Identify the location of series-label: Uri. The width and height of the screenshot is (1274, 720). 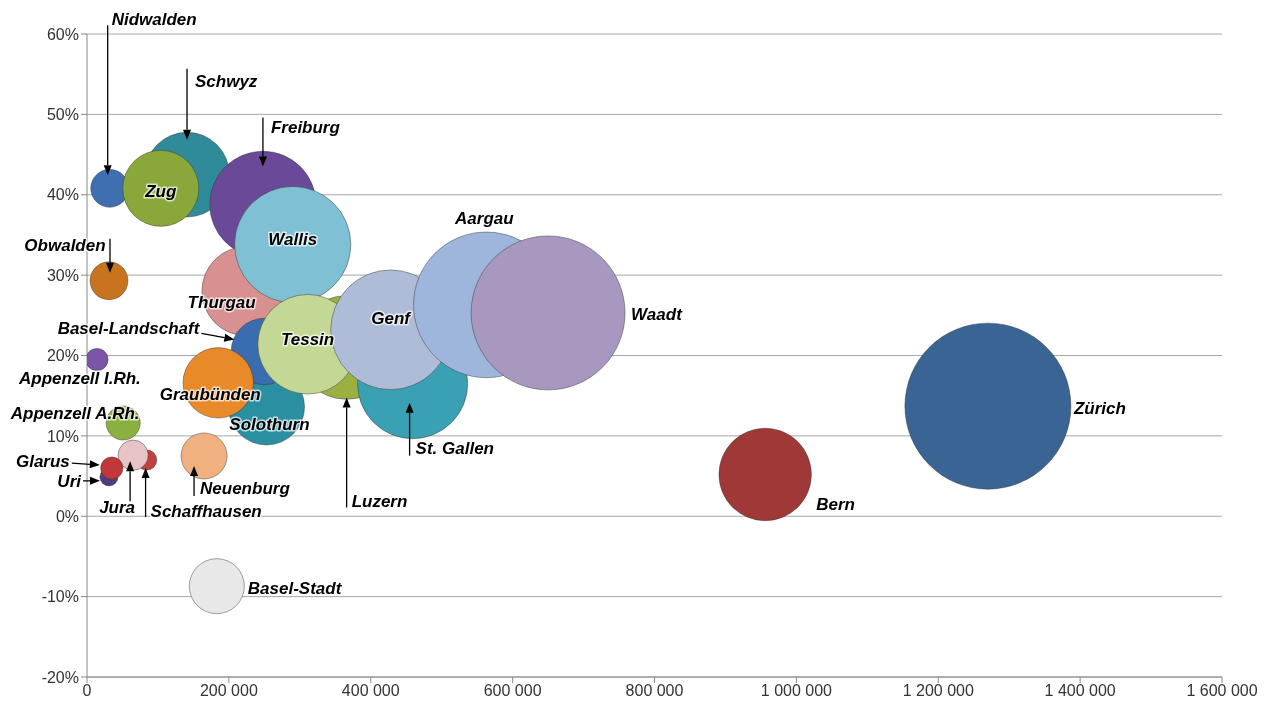
(70, 482).